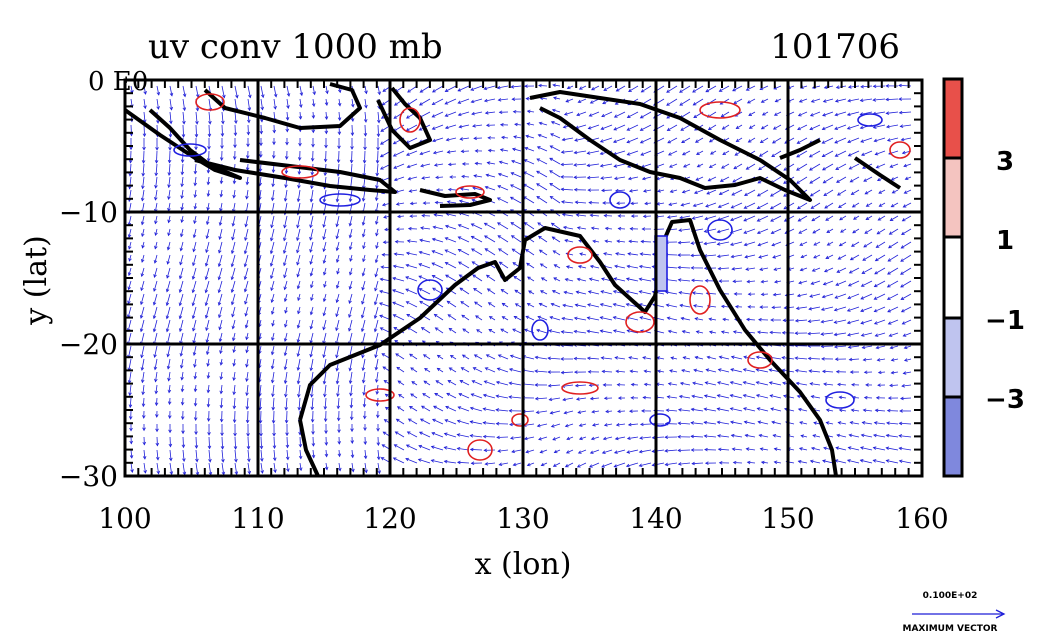  Describe the element at coordinates (404, 118) in the screenshot. I see `coastline-sulawesi` at that location.